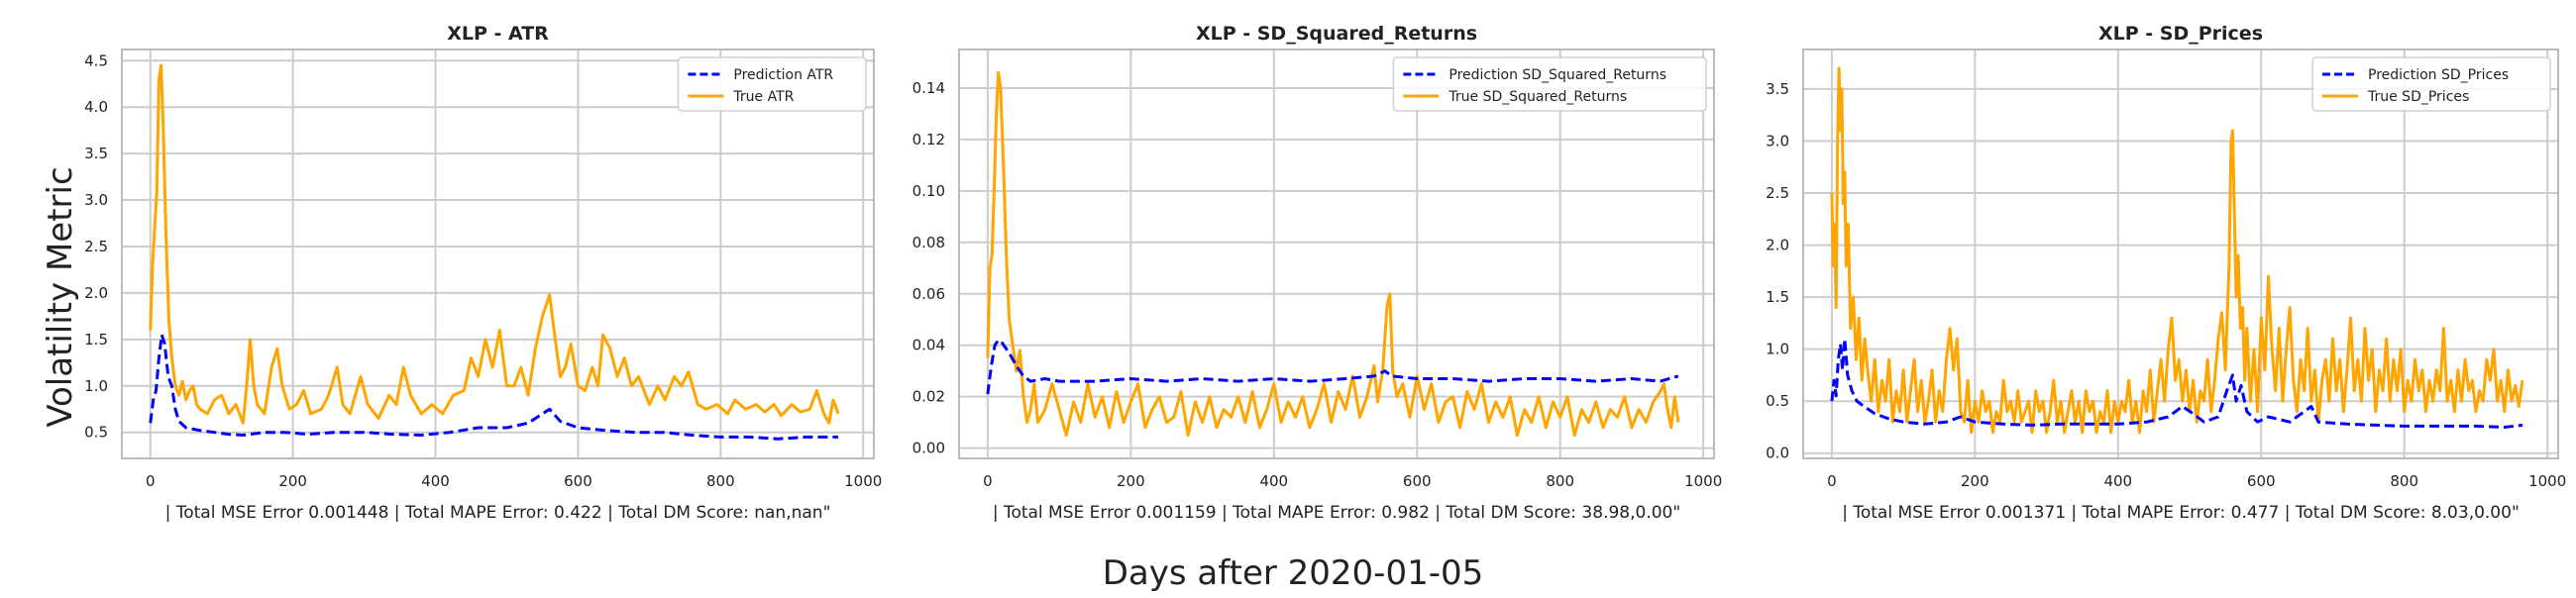 The image size is (2576, 598). I want to click on y-tick-label: 0.10, so click(928, 191).